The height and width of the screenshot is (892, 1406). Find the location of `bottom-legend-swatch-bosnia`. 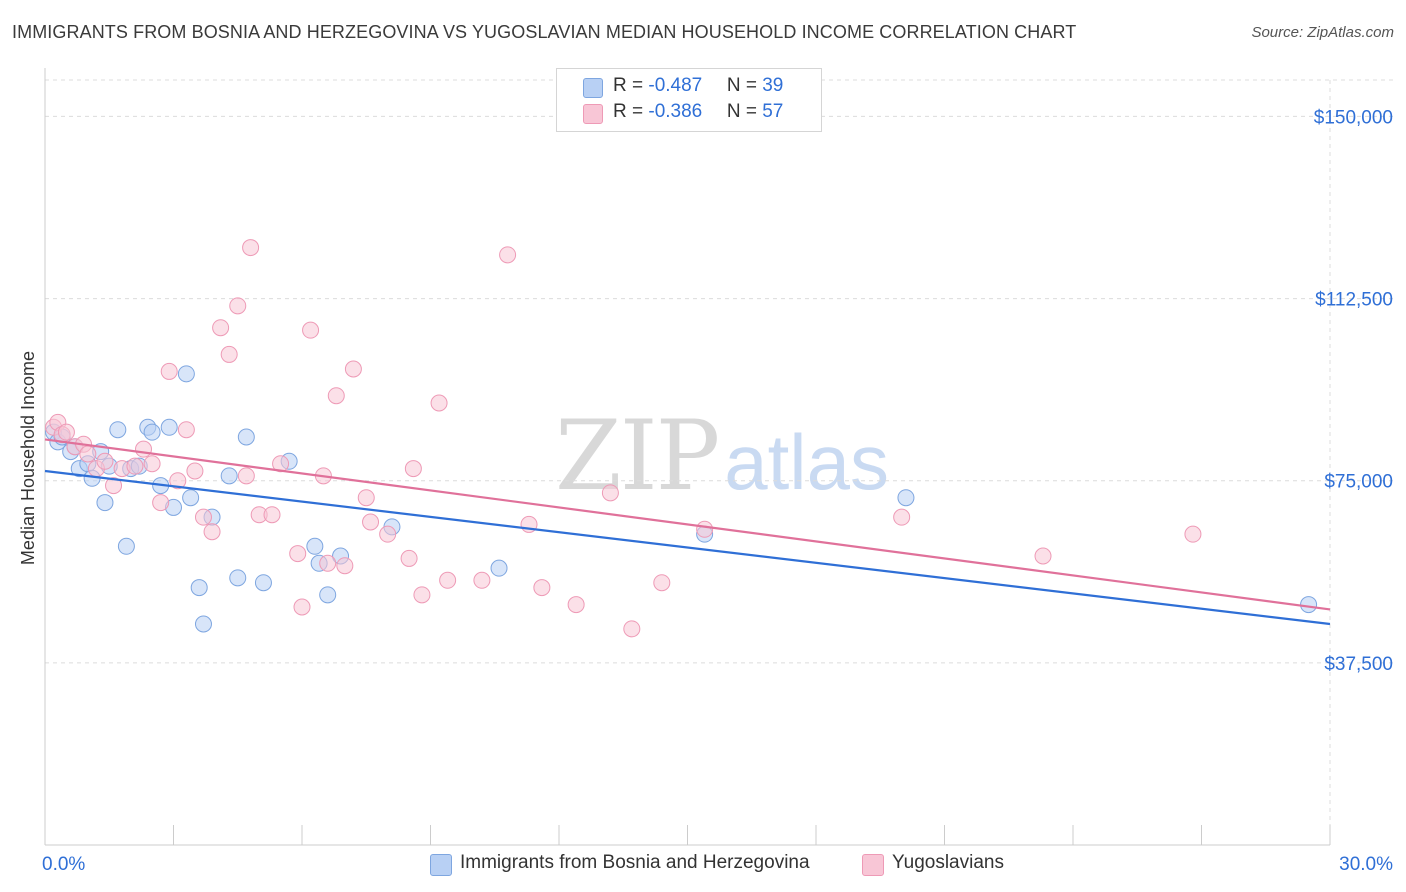

bottom-legend-swatch-bosnia is located at coordinates (441, 865).